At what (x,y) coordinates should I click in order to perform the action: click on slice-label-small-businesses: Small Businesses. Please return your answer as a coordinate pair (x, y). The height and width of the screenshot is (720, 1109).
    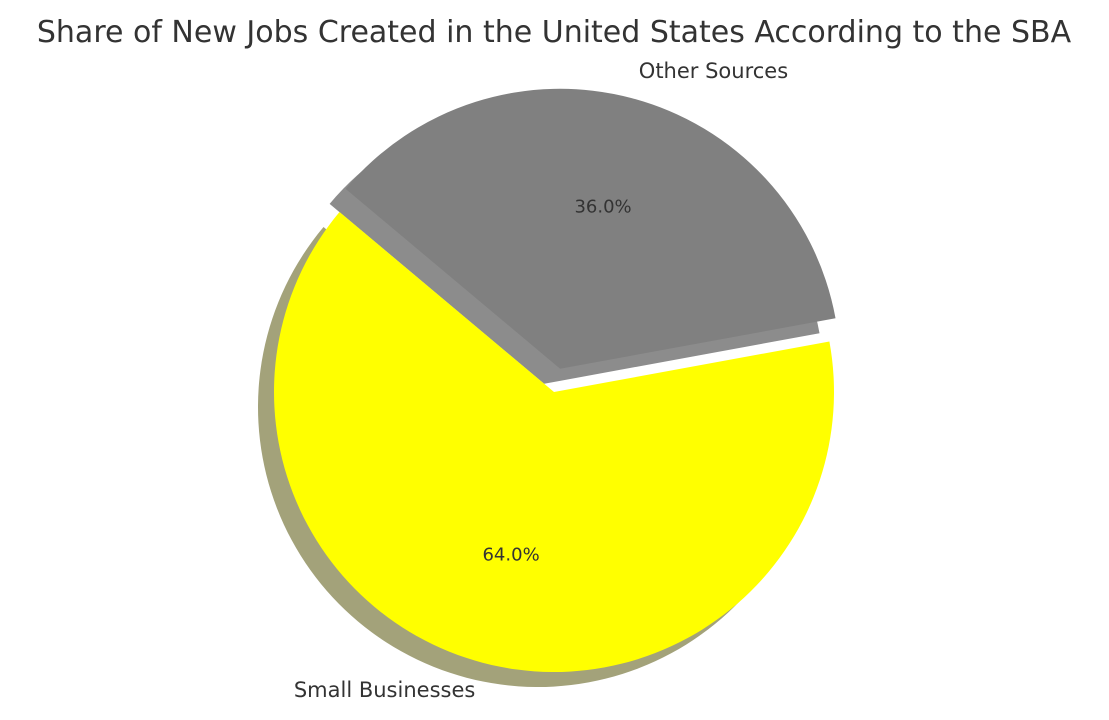
    Looking at the image, I should click on (384, 690).